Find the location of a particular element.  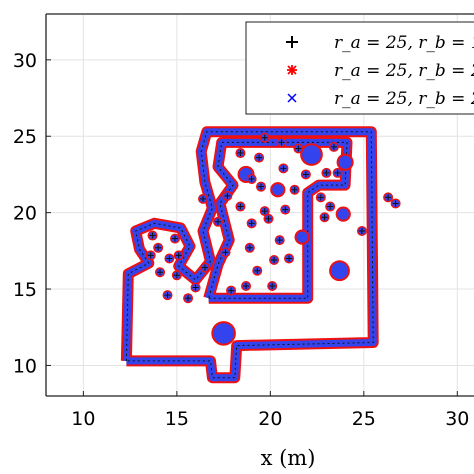

legend-marker-plus is located at coordinates (292, 42).